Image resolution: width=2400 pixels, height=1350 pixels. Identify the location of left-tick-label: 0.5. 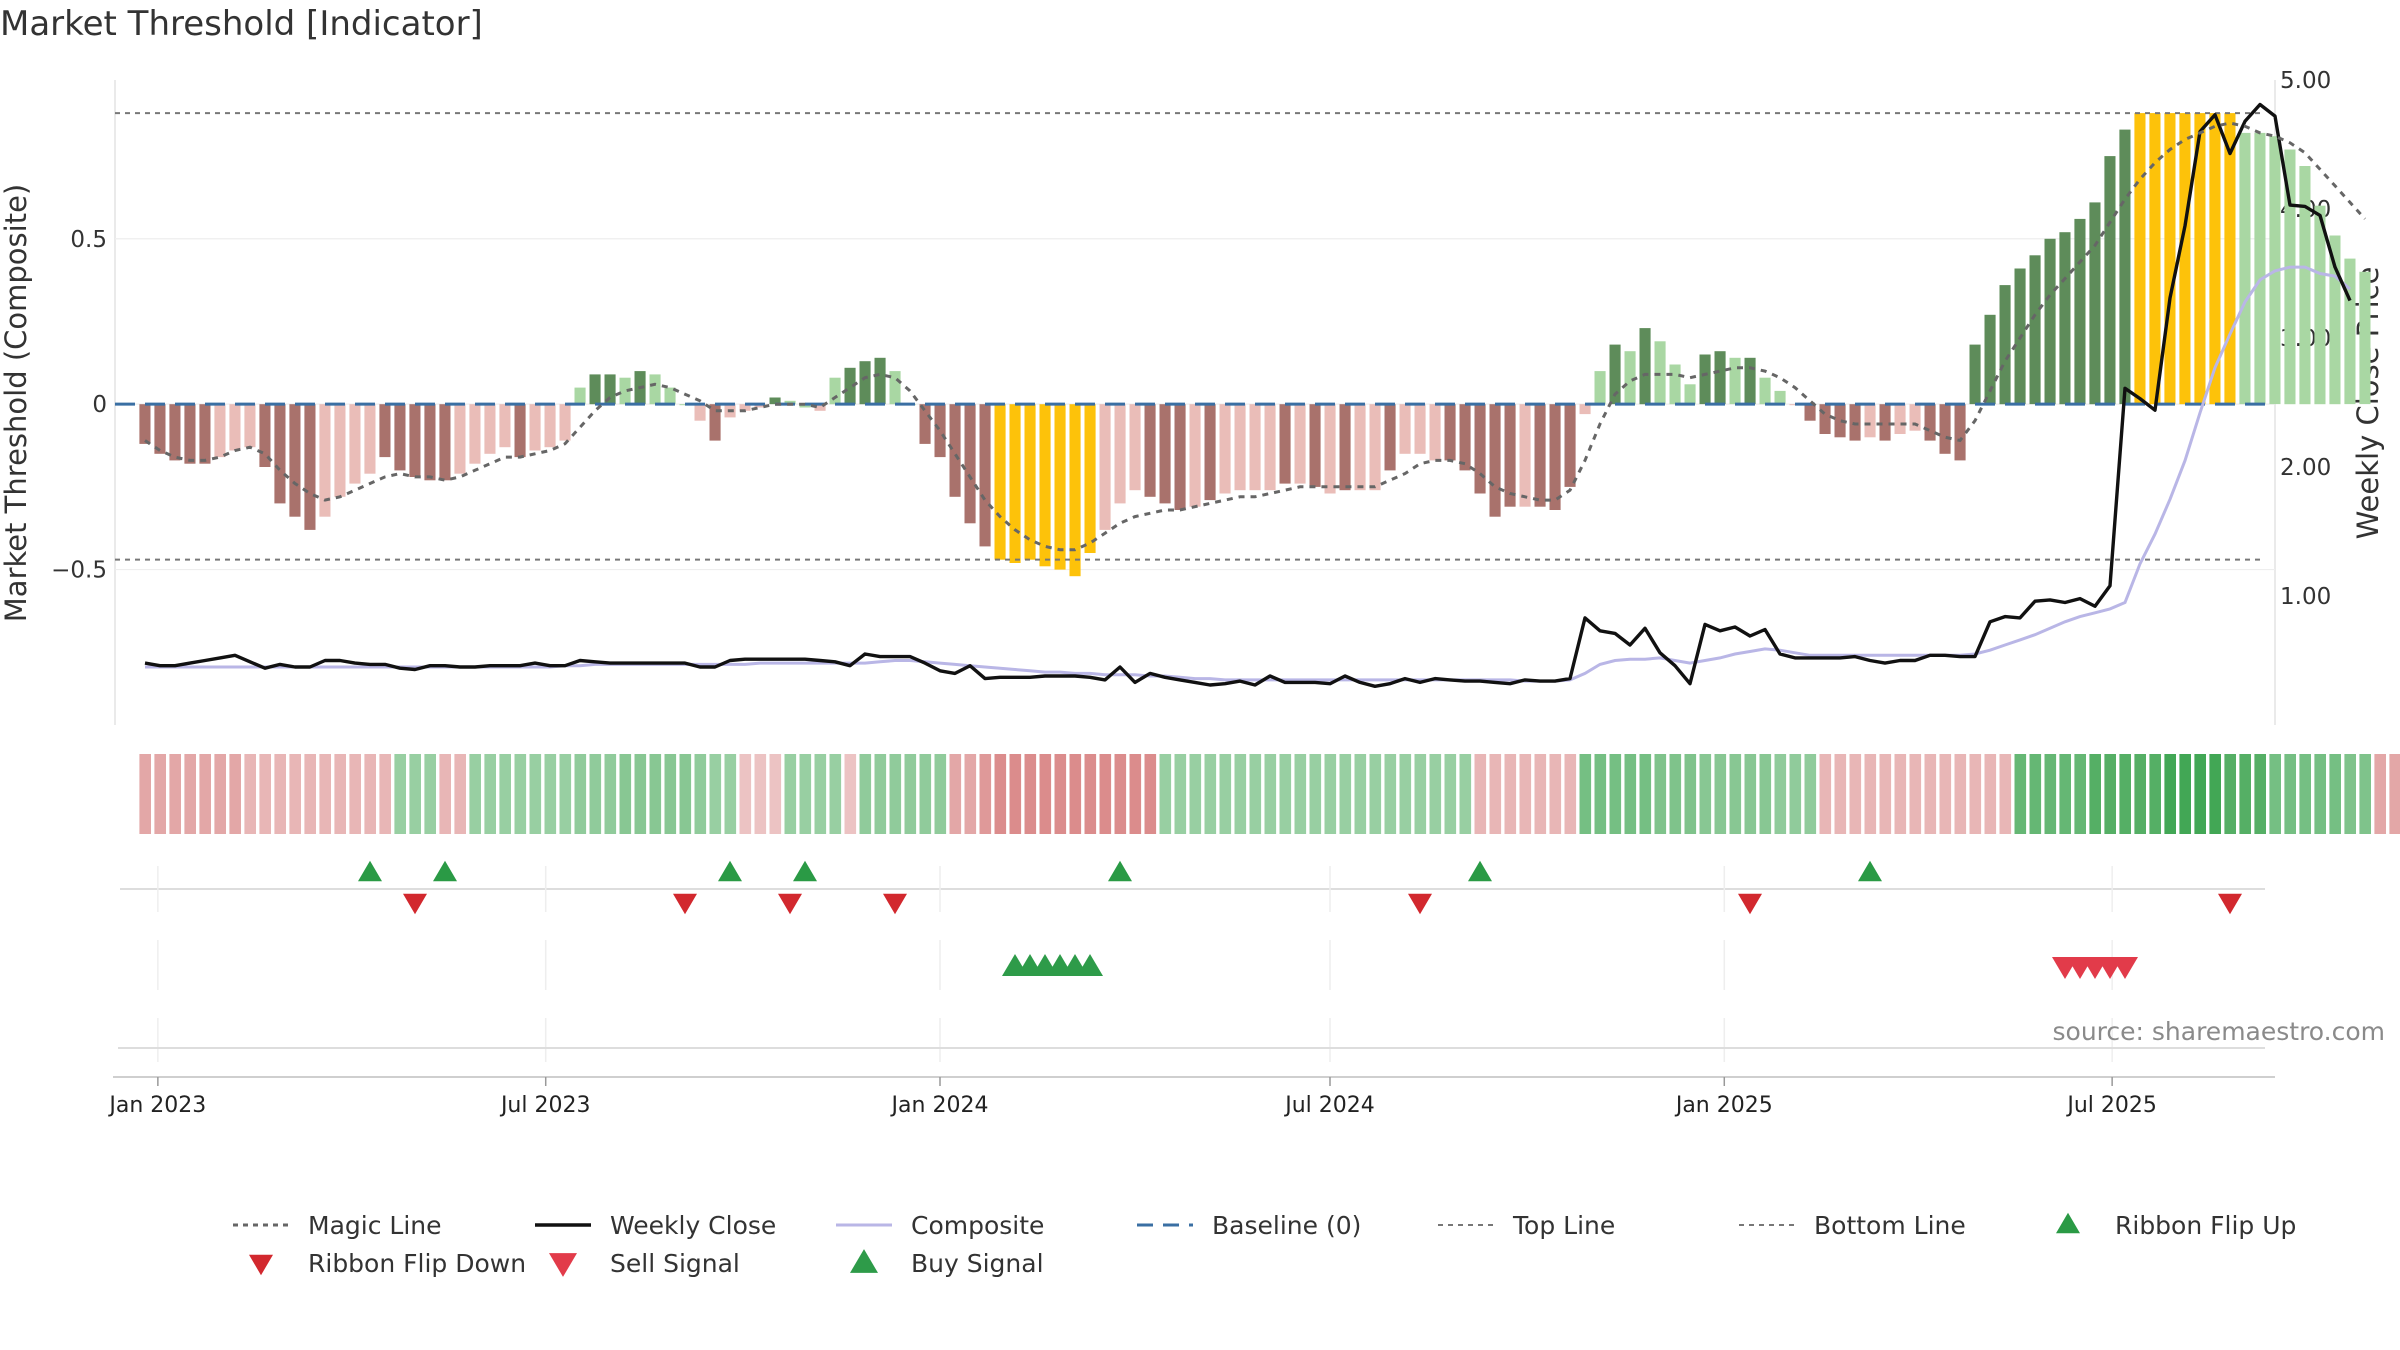
(88, 240).